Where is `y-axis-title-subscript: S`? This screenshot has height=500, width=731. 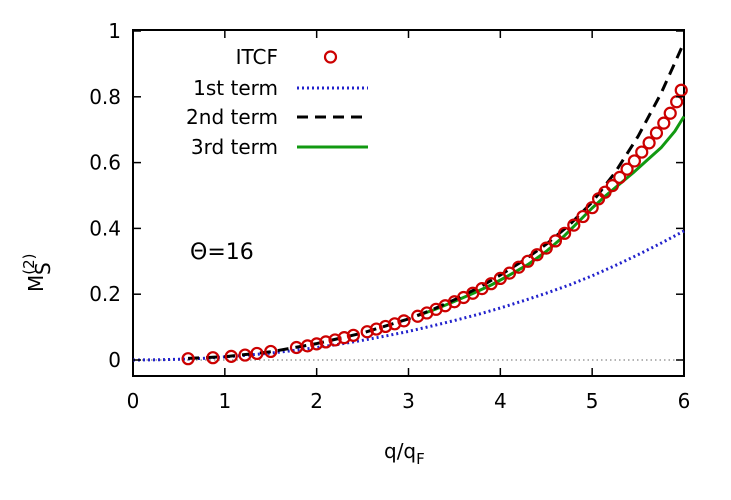 y-axis-title-subscript: S is located at coordinates (43, 268).